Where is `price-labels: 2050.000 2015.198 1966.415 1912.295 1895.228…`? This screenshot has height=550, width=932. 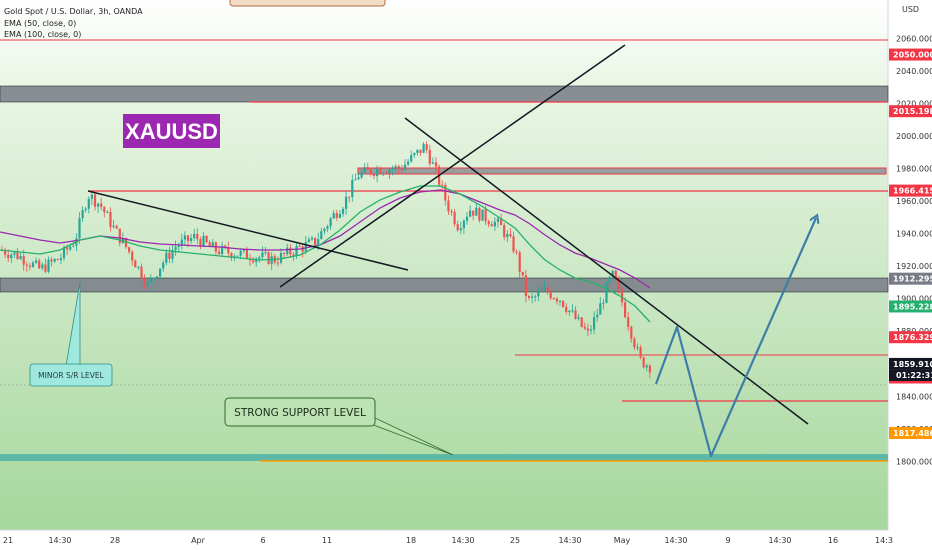
price-labels: 2050.000 2015.198 1966.415 1912.295 1895.228… is located at coordinates (910, 243).